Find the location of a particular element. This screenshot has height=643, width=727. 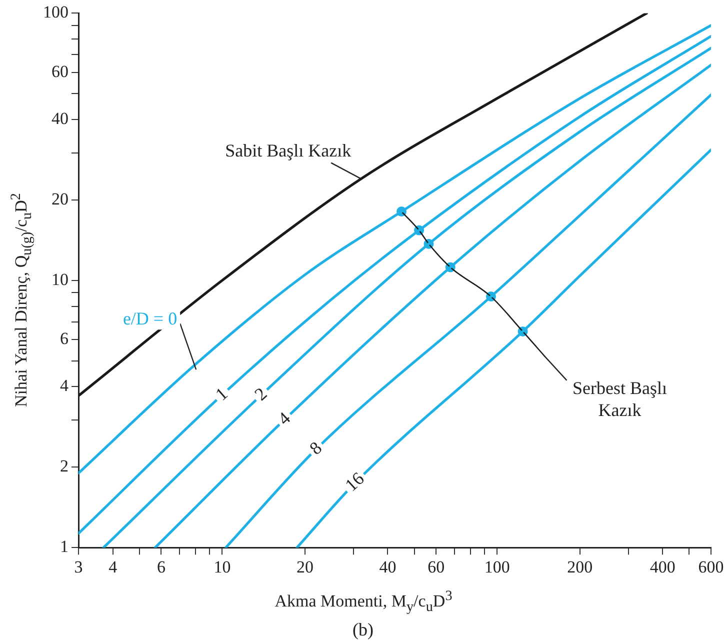

y-tick-label: 100 is located at coordinates (55, 12).